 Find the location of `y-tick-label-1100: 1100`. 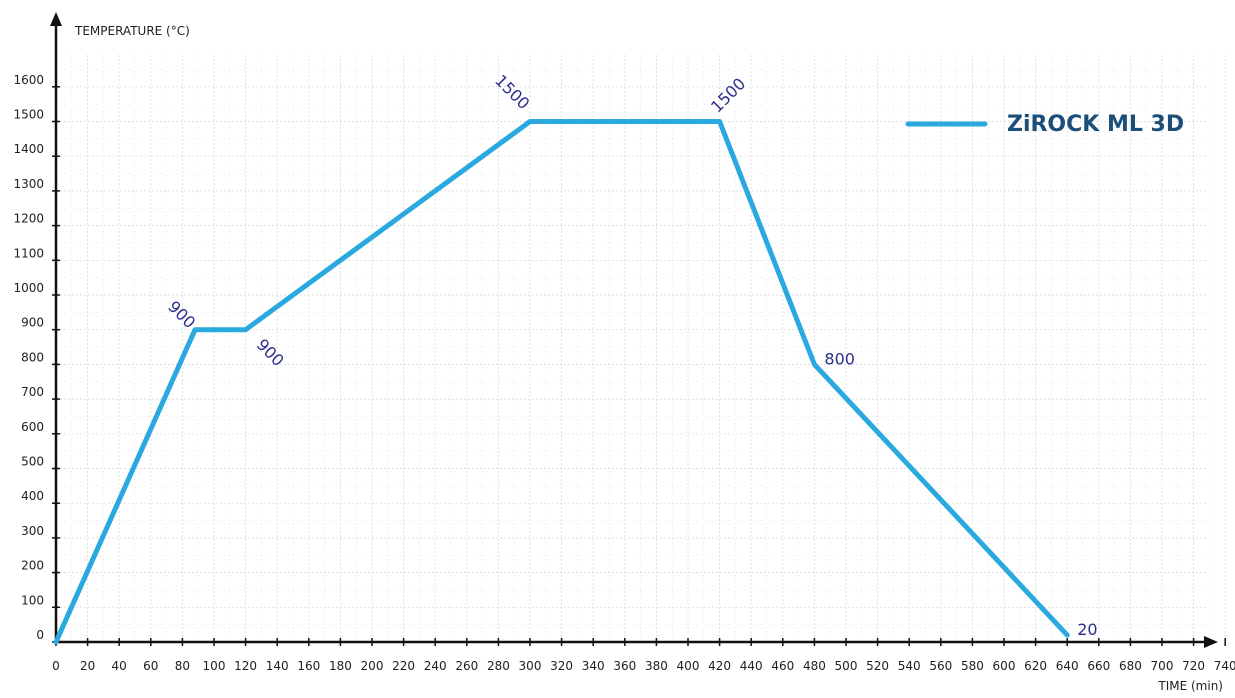

y-tick-label-1100: 1100 is located at coordinates (28, 253).